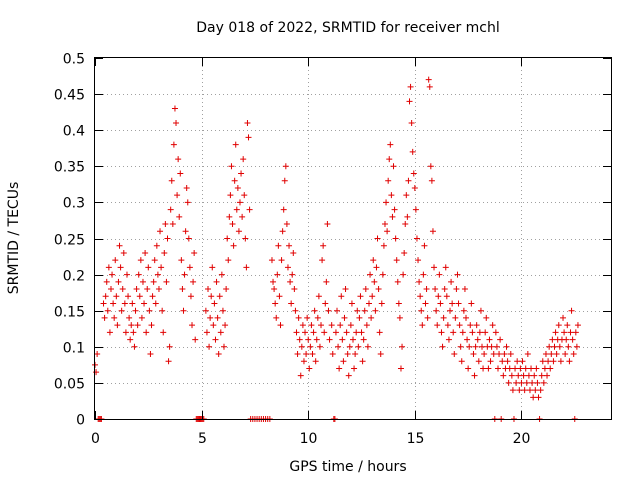 This screenshot has width=640, height=480. Describe the element at coordinates (69, 385) in the screenshot. I see `y-tick-label: 0.05` at that location.